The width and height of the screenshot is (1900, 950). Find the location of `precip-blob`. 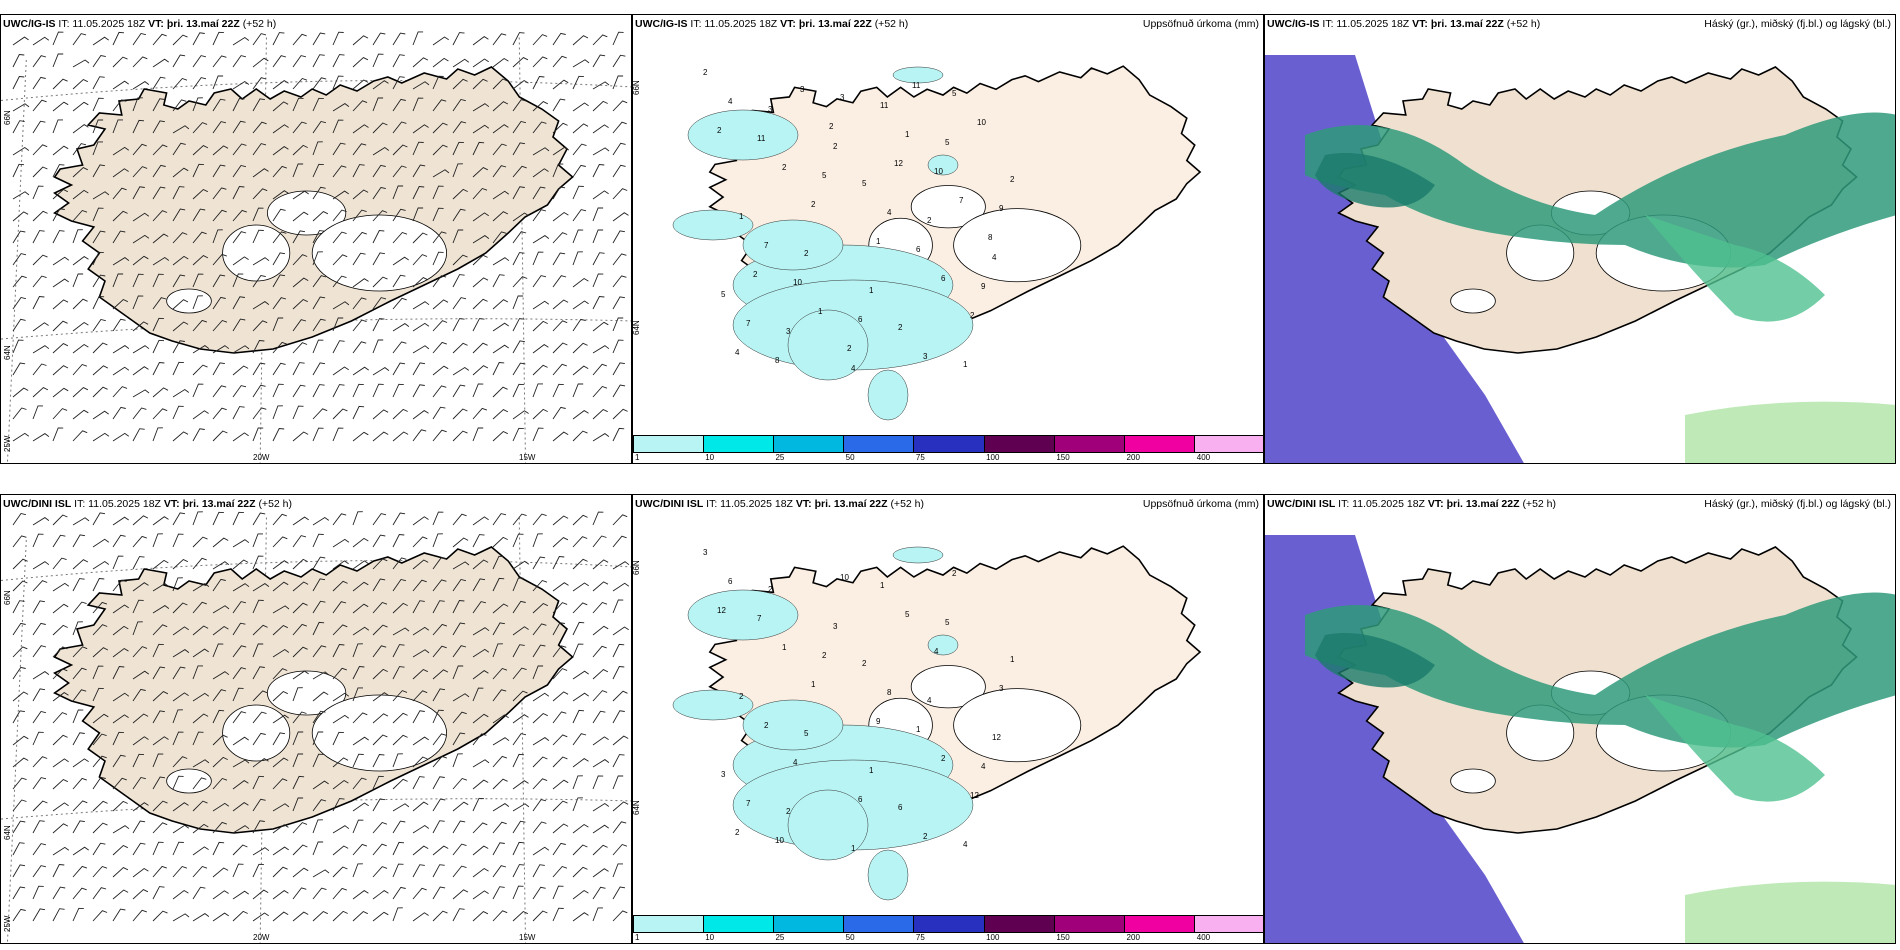

precip-blob is located at coordinates (918, 555).